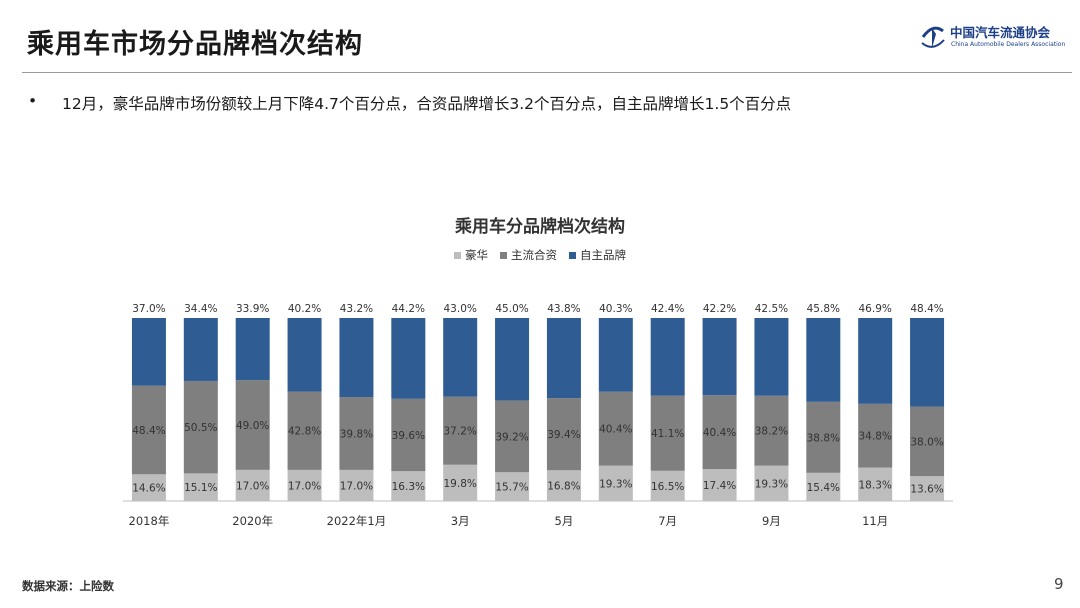  I want to click on data-label-luxury-2: 15.1%, so click(200, 488).